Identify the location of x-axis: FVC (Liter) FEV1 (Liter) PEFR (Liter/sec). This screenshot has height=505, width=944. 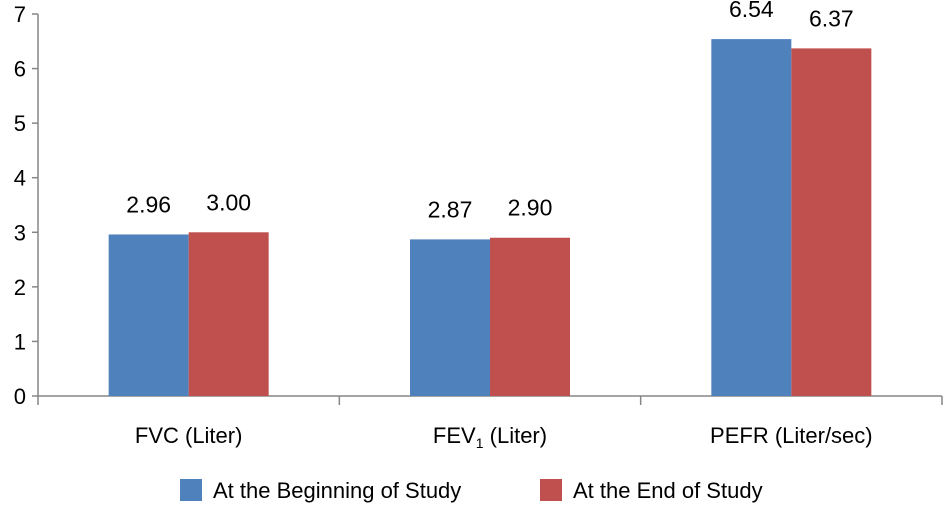
(490, 423).